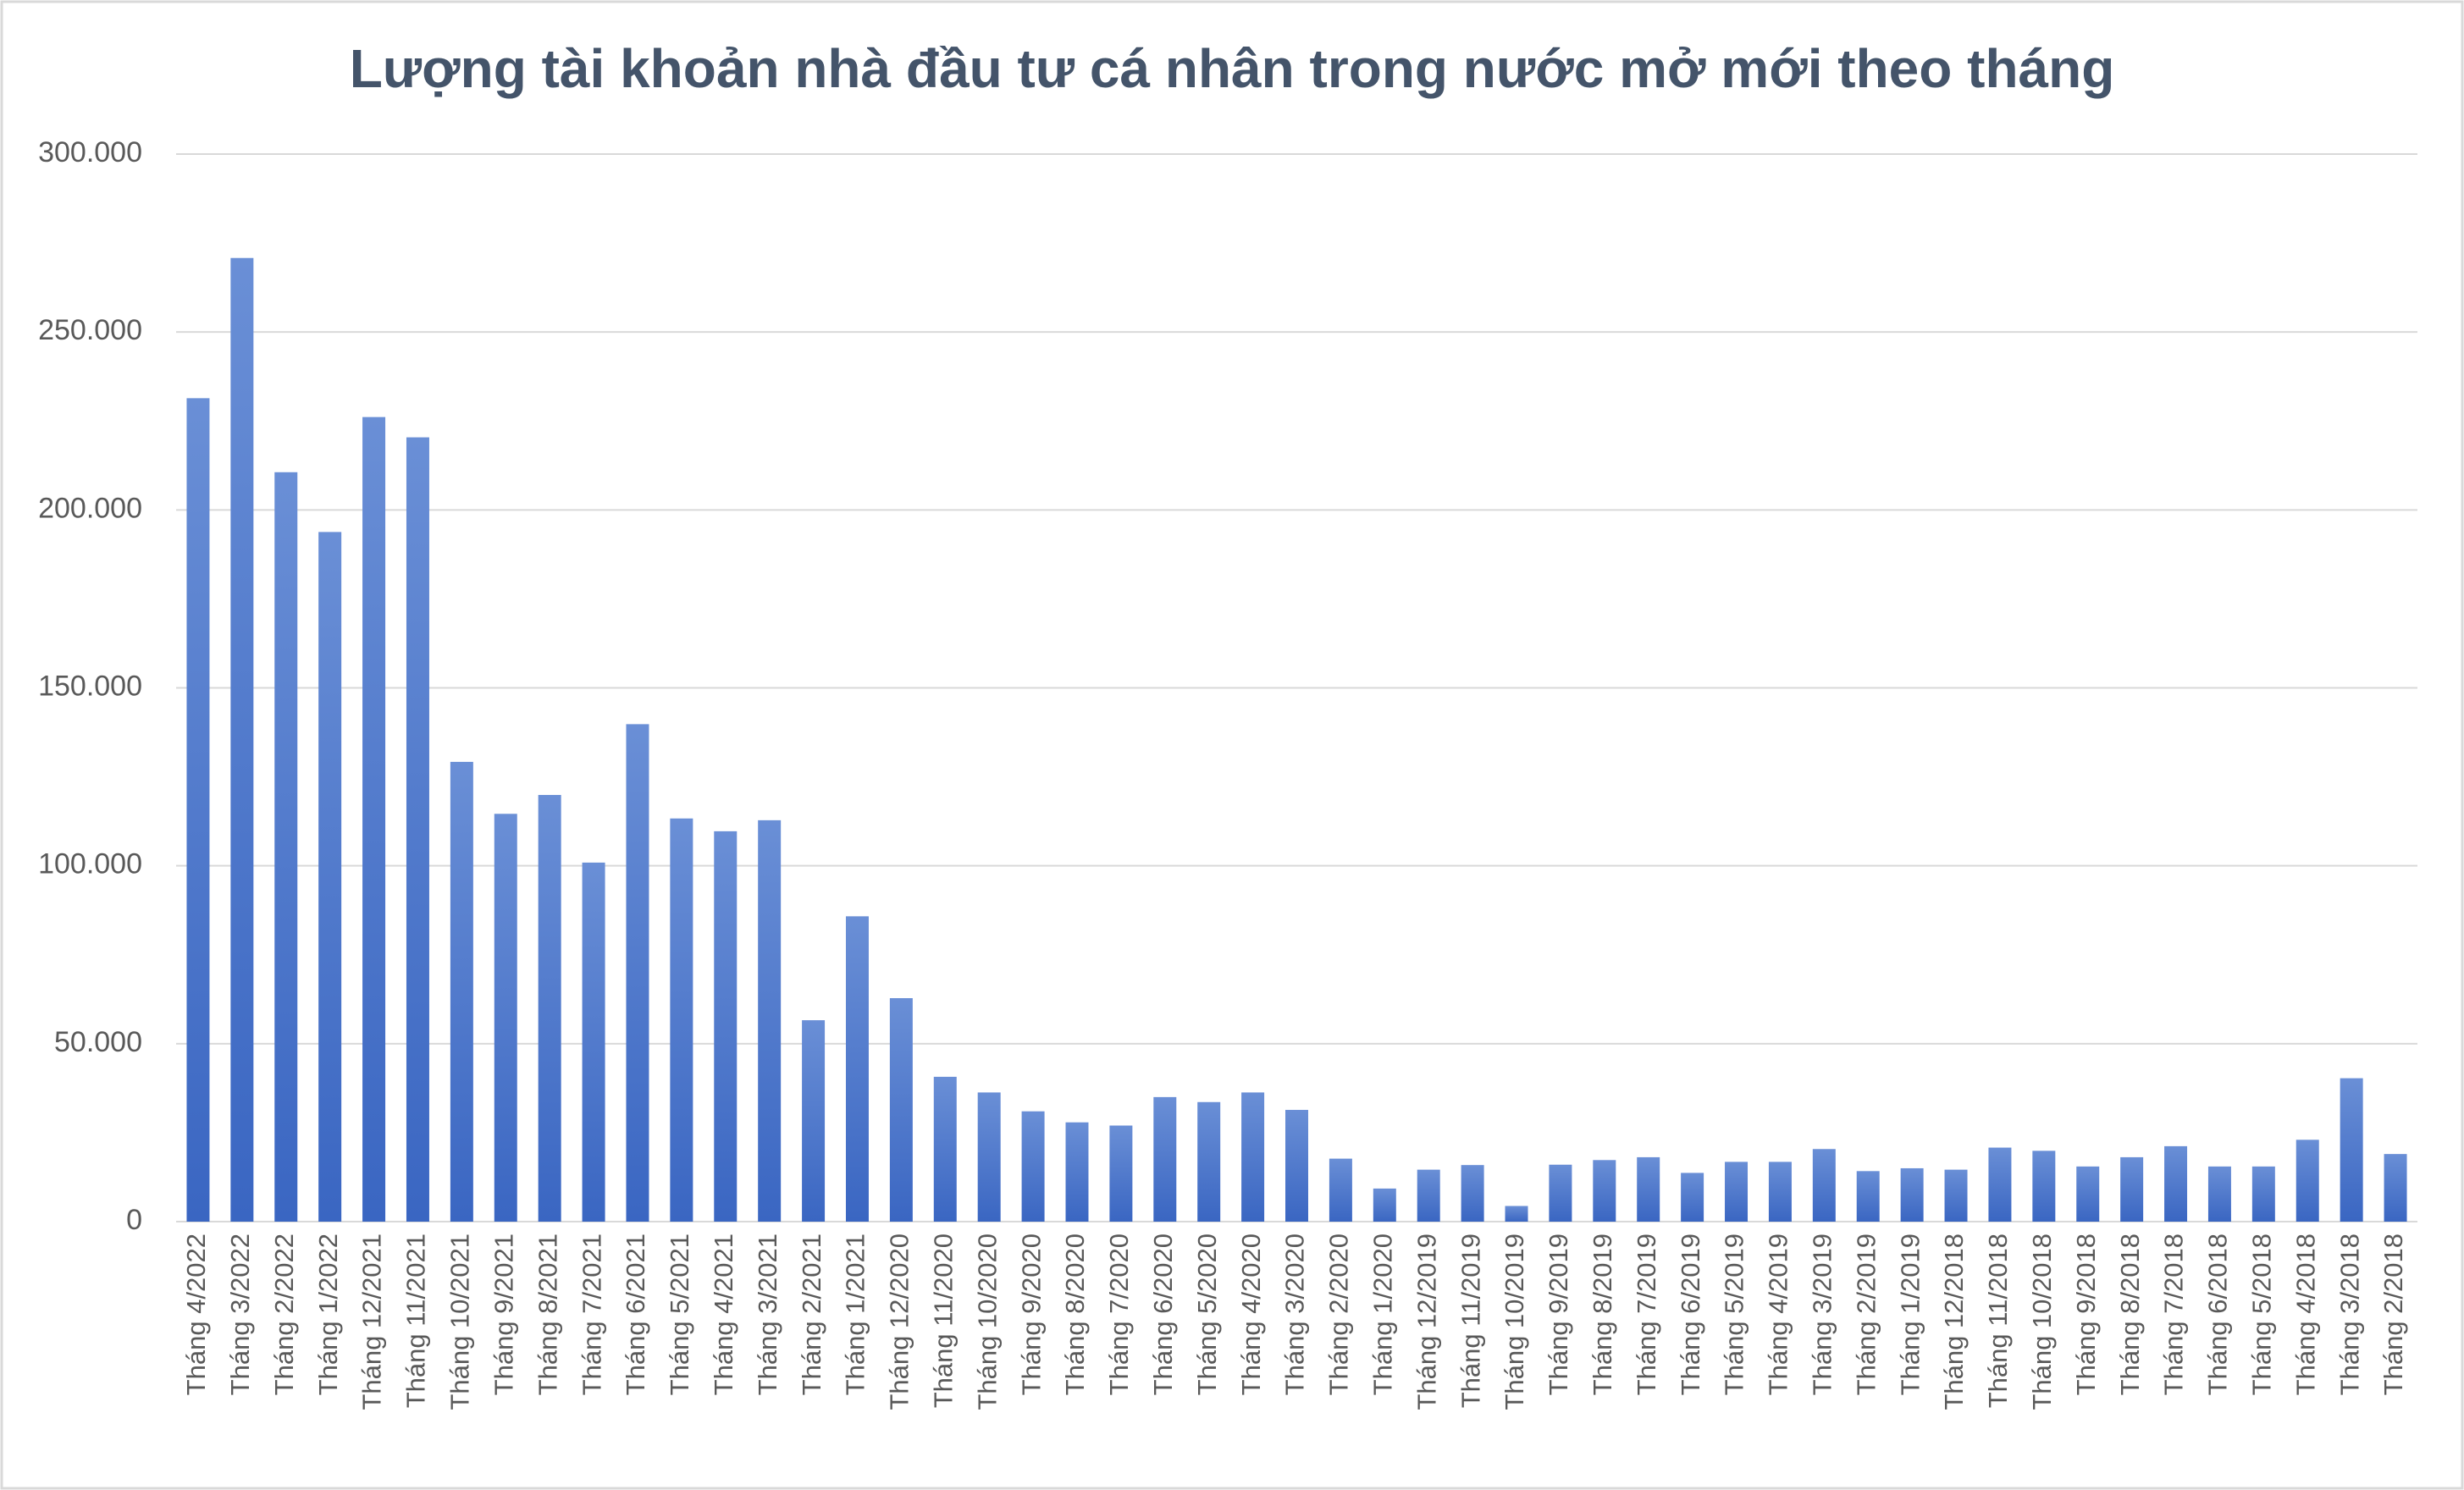 The width and height of the screenshot is (2464, 1490). I want to click on y-tick-label: 300.000, so click(90, 152).